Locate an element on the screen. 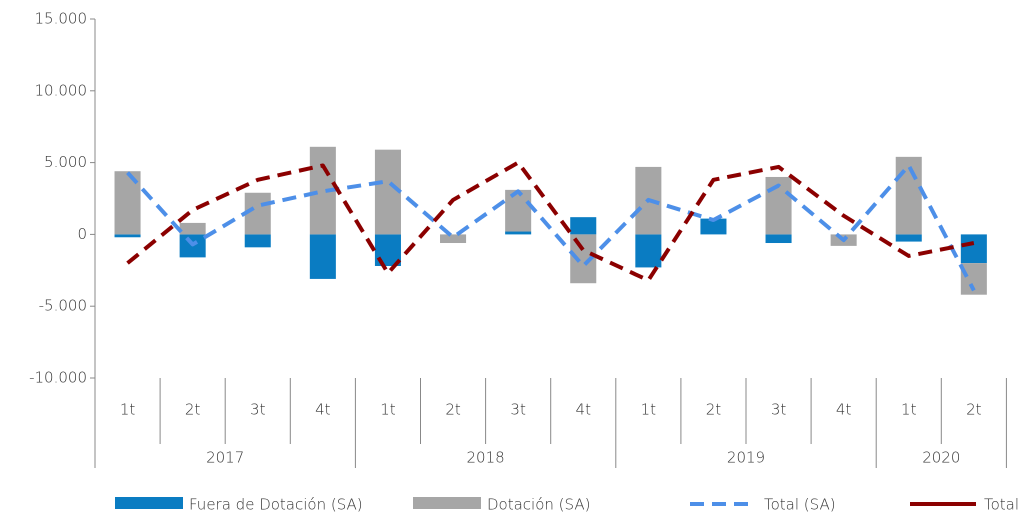  y-tick-label: 5.000 is located at coordinates (65, 162).